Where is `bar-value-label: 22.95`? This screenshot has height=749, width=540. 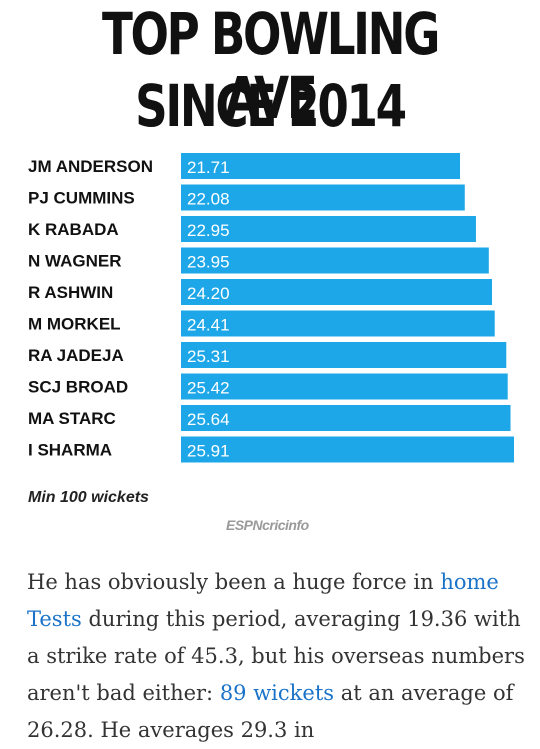 bar-value-label: 22.95 is located at coordinates (208, 230).